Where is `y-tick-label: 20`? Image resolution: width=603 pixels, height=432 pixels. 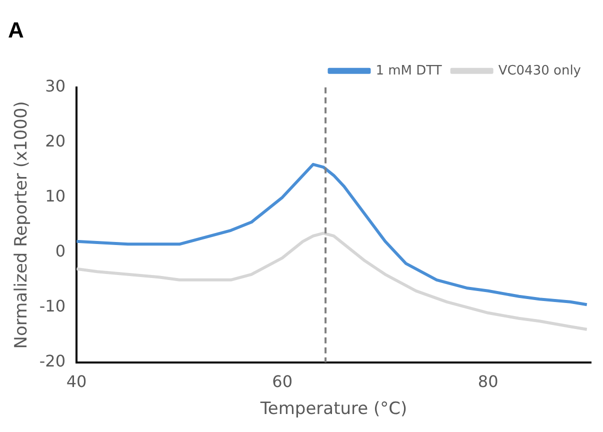 y-tick-label: 20 is located at coordinates (55, 141).